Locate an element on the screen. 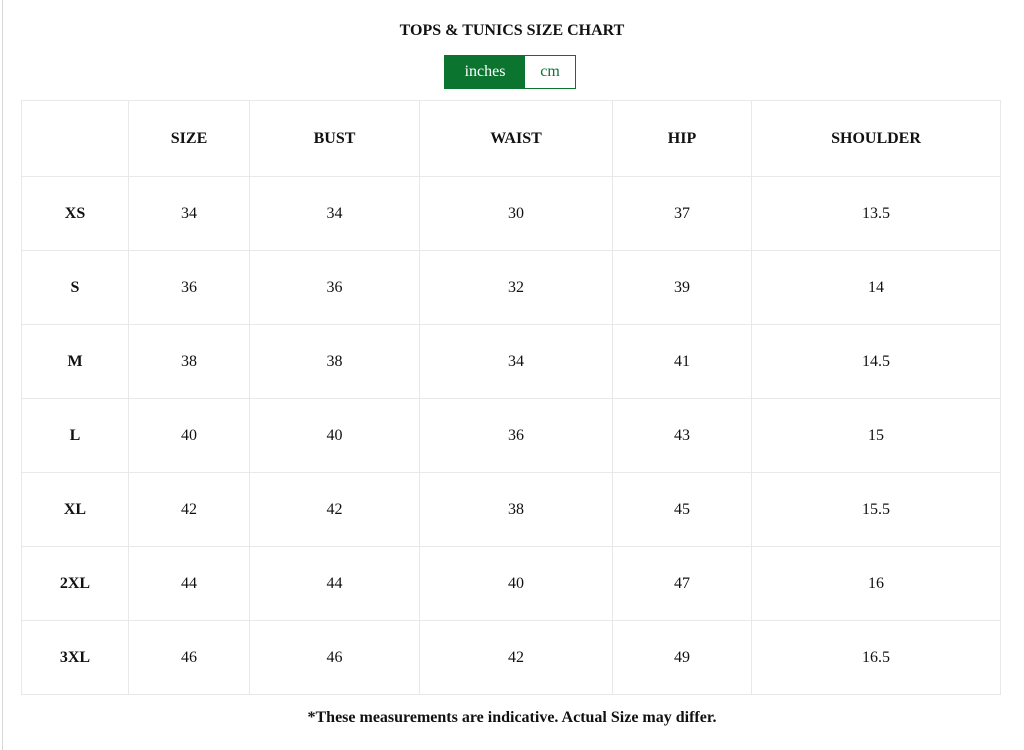 The height and width of the screenshot is (750, 1024). column-header: HIP is located at coordinates (682, 138).